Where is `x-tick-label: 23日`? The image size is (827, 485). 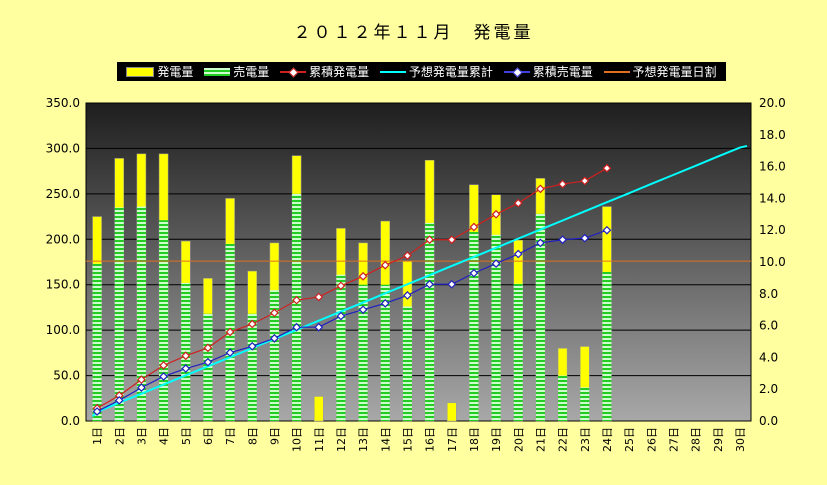
x-tick-label: 23日 is located at coordinates (585, 439).